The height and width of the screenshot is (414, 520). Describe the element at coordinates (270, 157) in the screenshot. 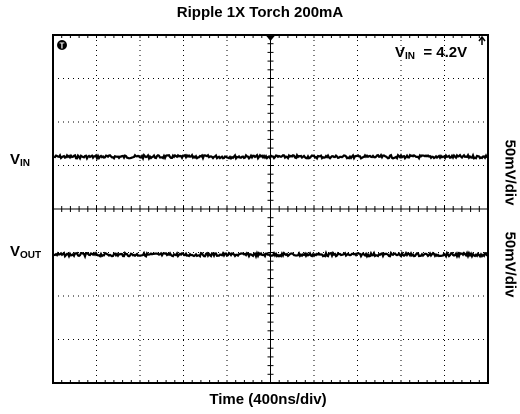

I see `trace-vin` at that location.